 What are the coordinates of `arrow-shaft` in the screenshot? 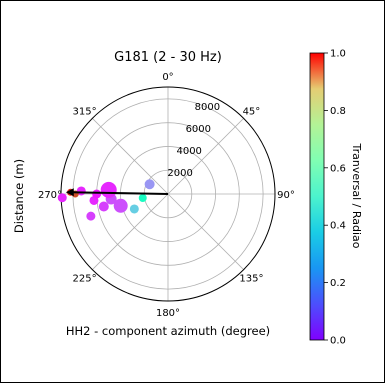 It's located at (119, 193).